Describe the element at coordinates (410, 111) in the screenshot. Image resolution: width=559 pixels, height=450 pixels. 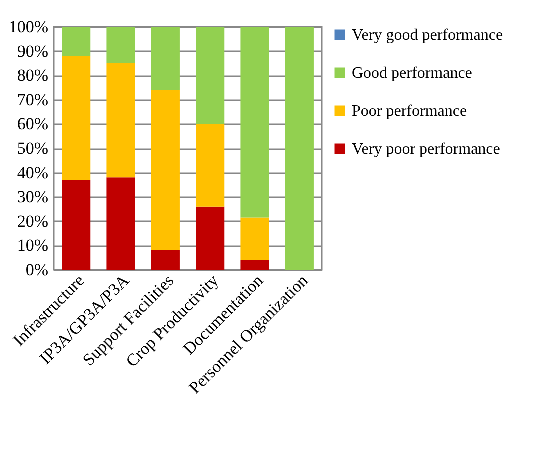
I see `legend-label: Poor performance` at that location.